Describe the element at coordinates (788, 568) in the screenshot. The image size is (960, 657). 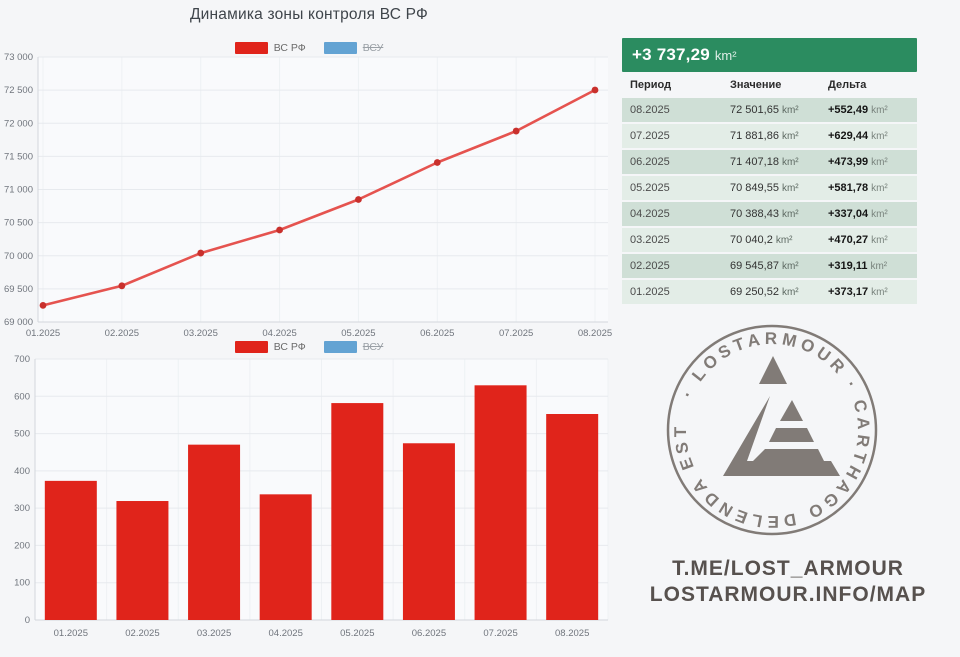
I see `telegram-link: T.ME/LOST_ARMOUR` at that location.